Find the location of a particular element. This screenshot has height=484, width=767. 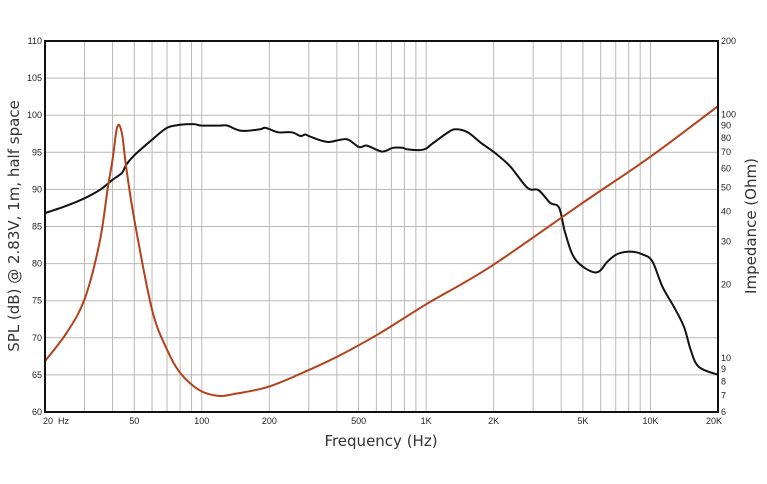

y2-tick-label: 60 is located at coordinates (726, 168).